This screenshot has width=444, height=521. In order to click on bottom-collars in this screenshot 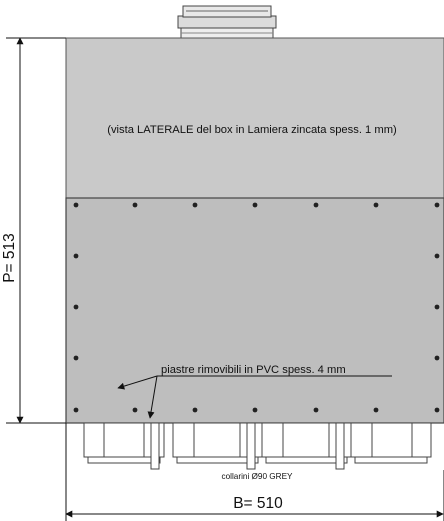, I will do `click(257, 446)`.